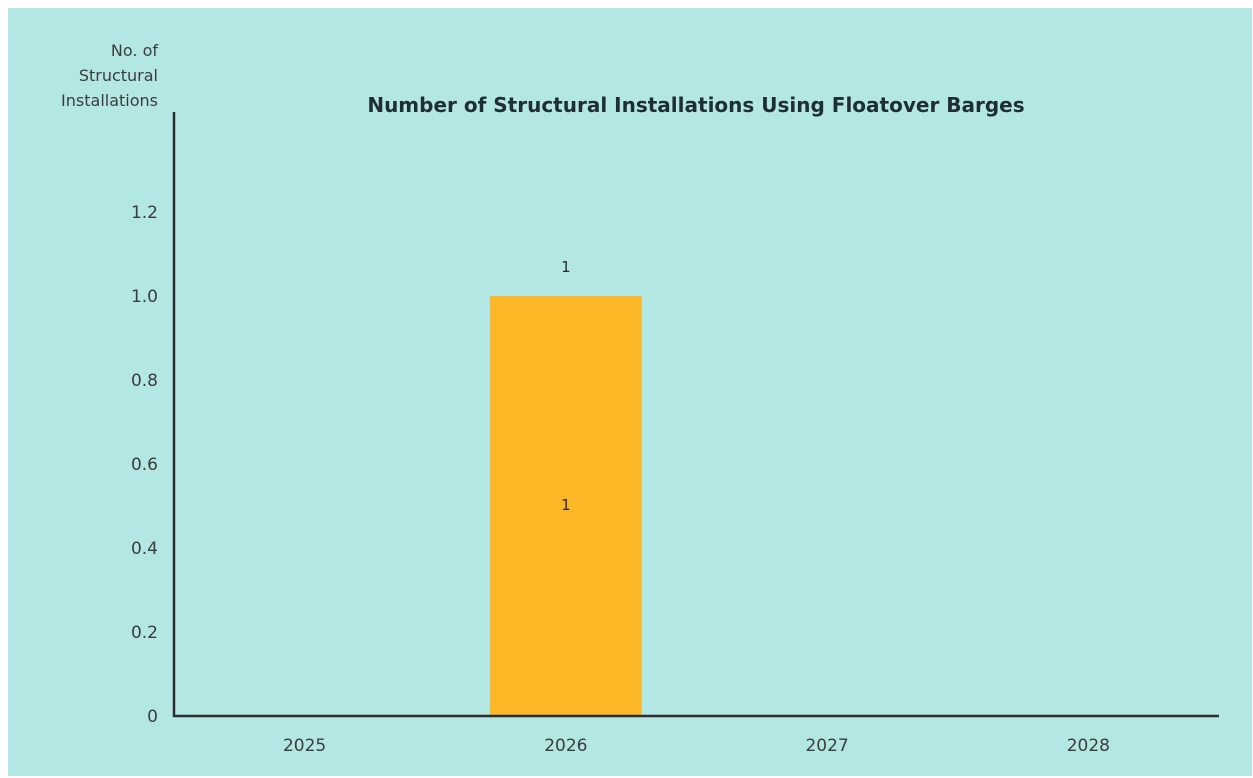 Image resolution: width=1253 pixels, height=778 pixels. Describe the element at coordinates (566, 386) in the screenshot. I see `data-labels: 11` at that location.